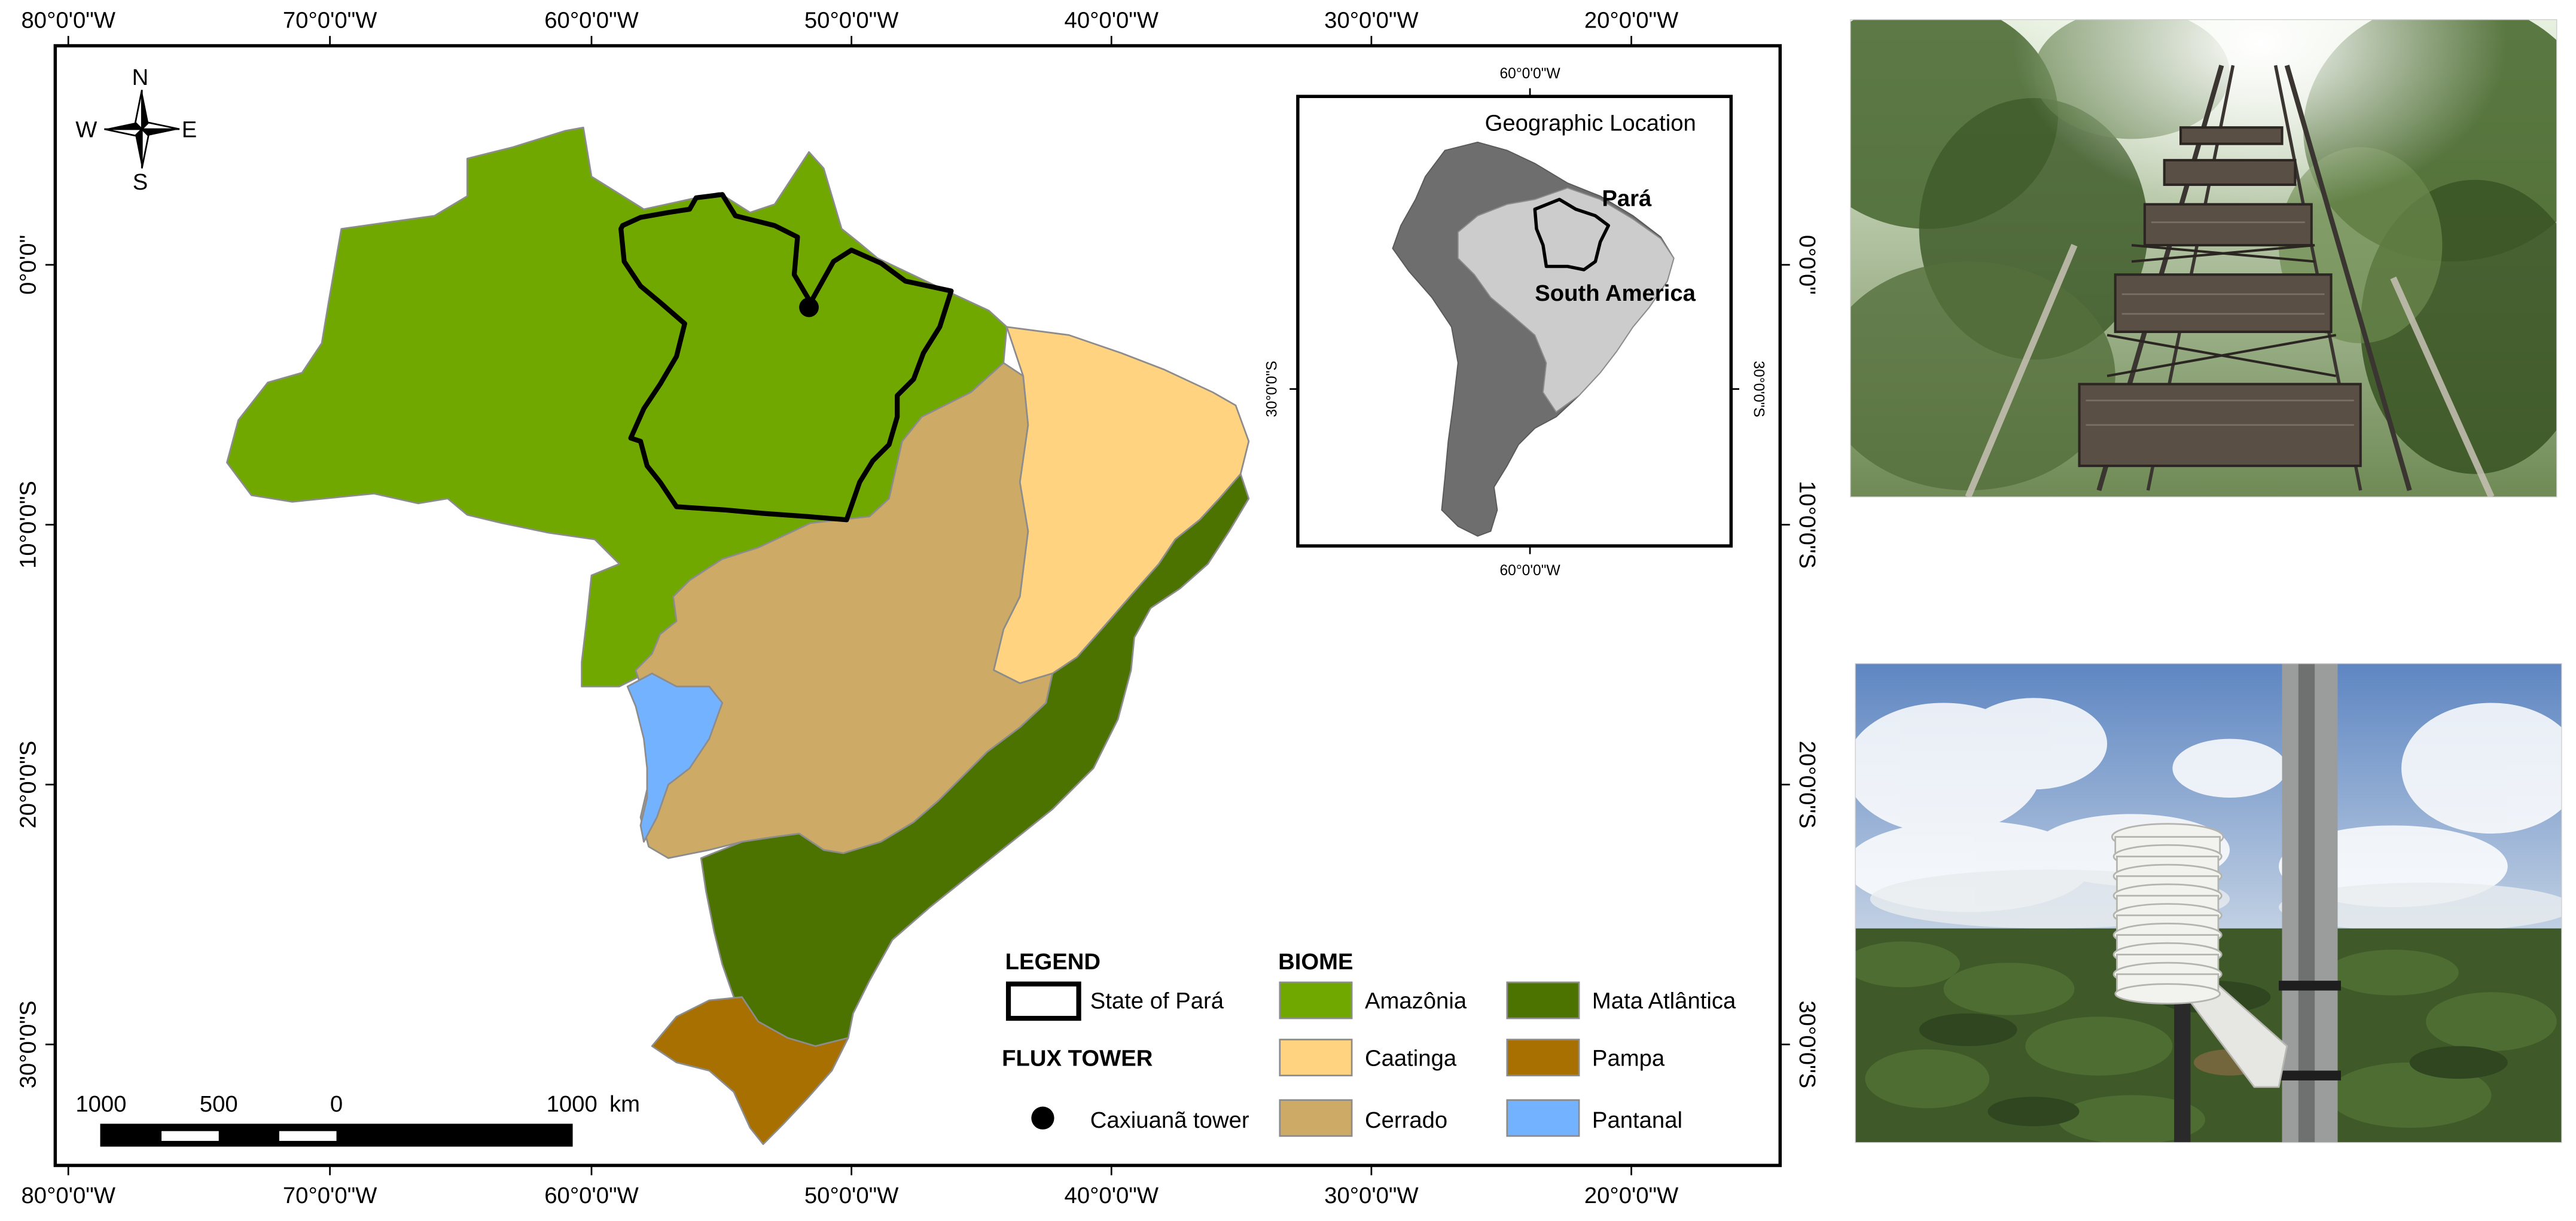 The image size is (2576, 1221). Describe the element at coordinates (1627, 198) in the screenshot. I see `inset-label-para: Pará` at that location.